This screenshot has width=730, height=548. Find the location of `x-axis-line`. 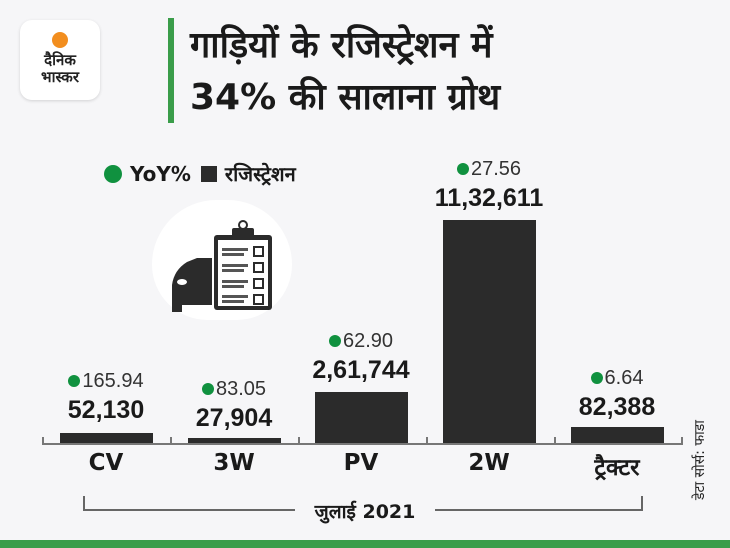

x-axis-line is located at coordinates (362, 444).